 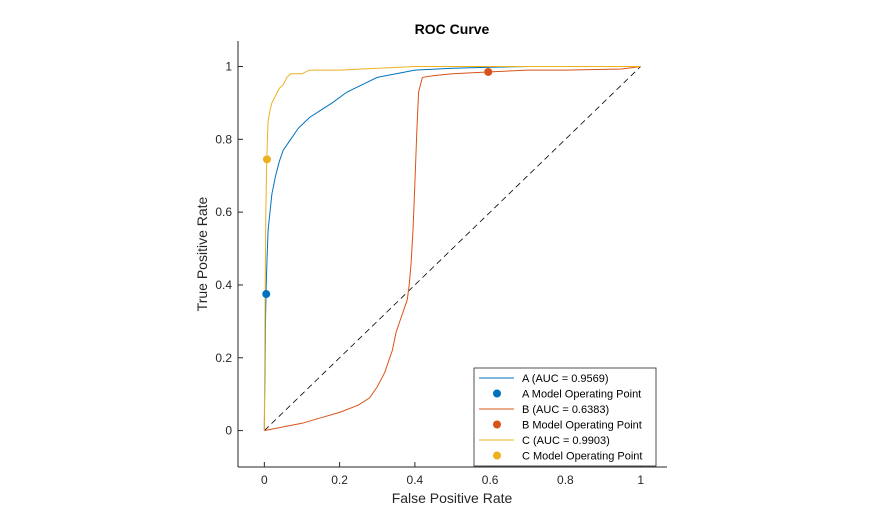 What do you see at coordinates (490, 480) in the screenshot?
I see `x-tick-label: 0.6` at bounding box center [490, 480].